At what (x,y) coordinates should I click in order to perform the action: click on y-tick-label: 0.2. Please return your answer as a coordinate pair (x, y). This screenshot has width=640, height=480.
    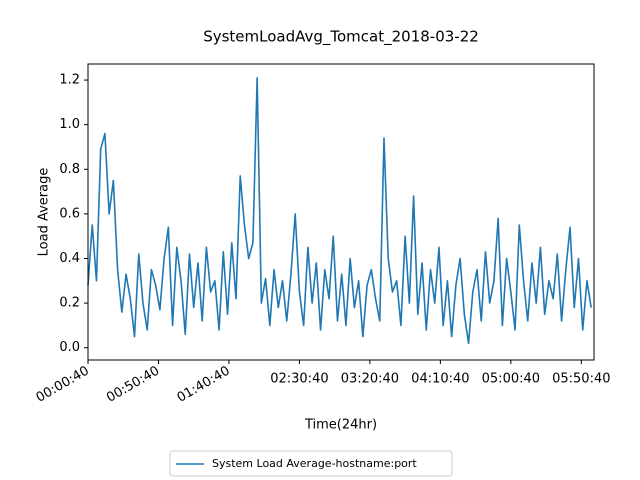
    Looking at the image, I should click on (69, 303).